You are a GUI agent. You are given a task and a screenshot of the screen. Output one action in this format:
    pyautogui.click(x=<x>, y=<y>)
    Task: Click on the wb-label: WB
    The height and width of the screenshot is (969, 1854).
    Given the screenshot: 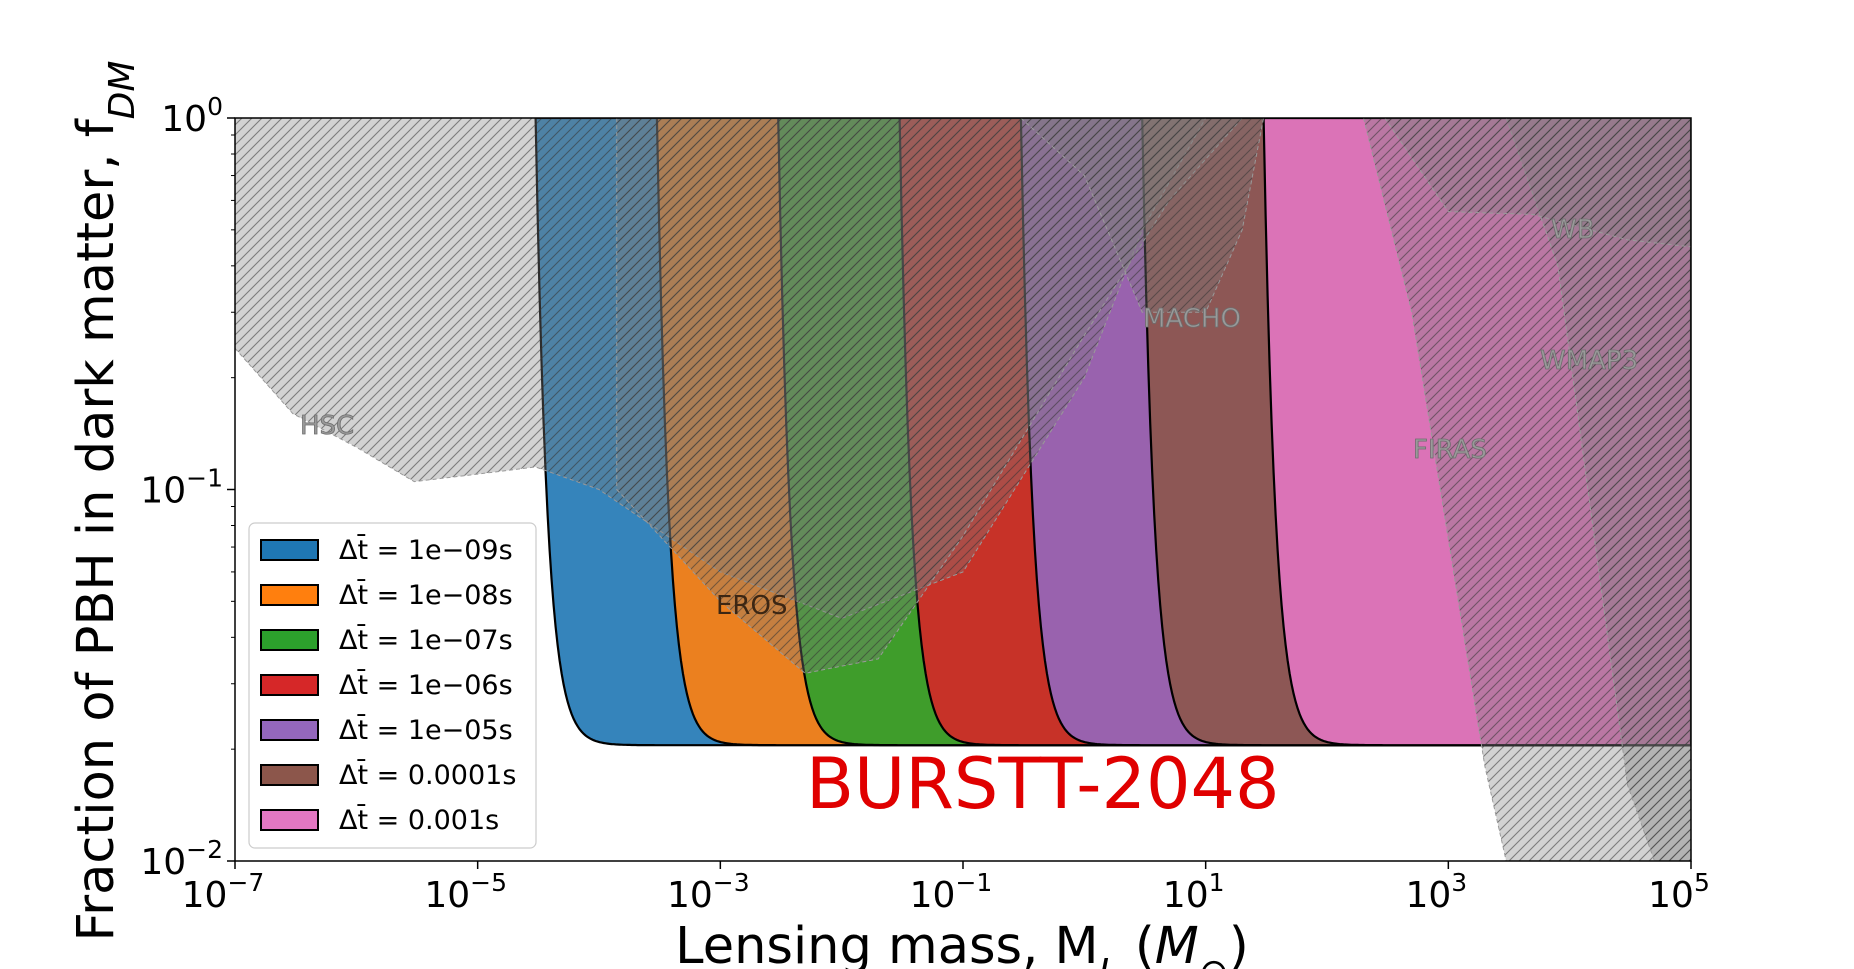 What is the action you would take?
    pyautogui.click(x=1573, y=230)
    